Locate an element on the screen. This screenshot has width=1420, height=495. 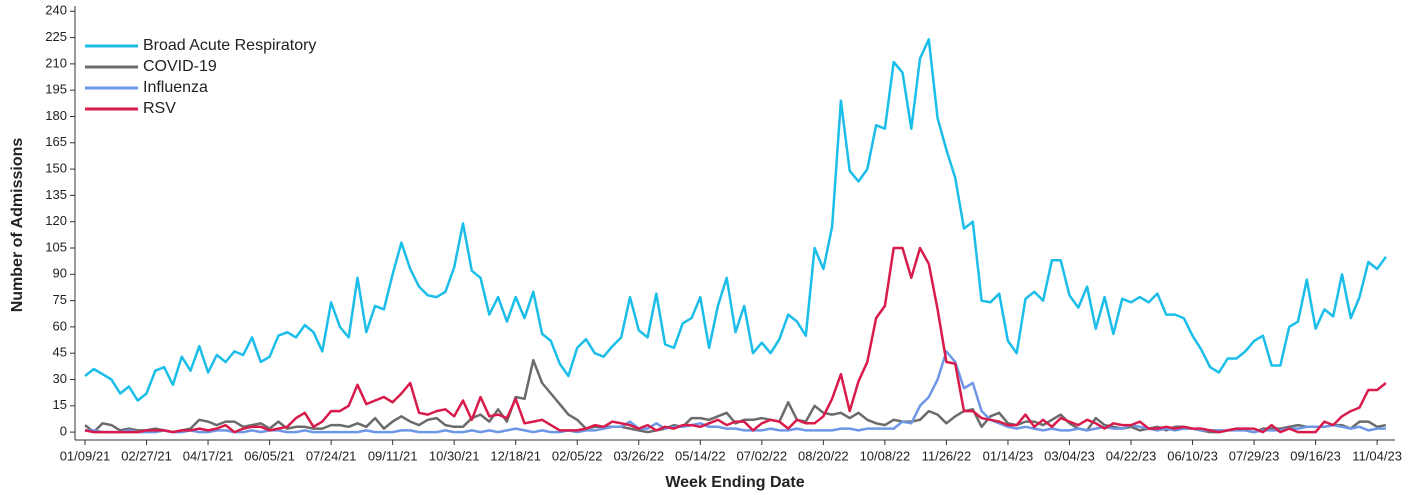
x-tick-label: 07/29/23 is located at coordinates (1254, 455).